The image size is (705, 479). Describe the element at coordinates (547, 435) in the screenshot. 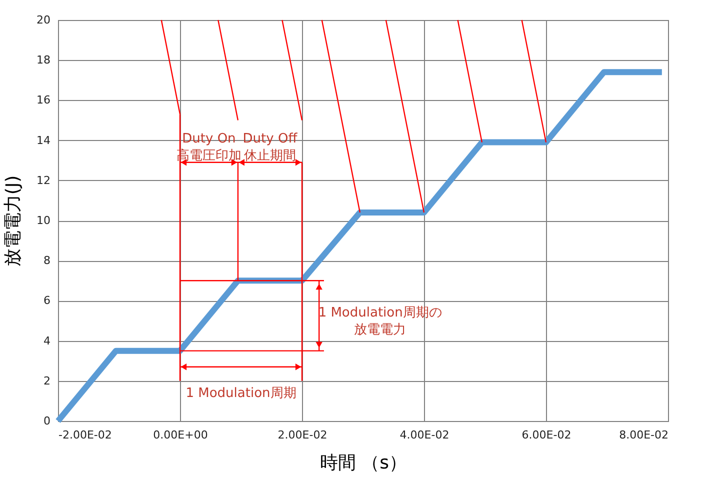

I see `x-tick-label: 6.00E-02` at that location.